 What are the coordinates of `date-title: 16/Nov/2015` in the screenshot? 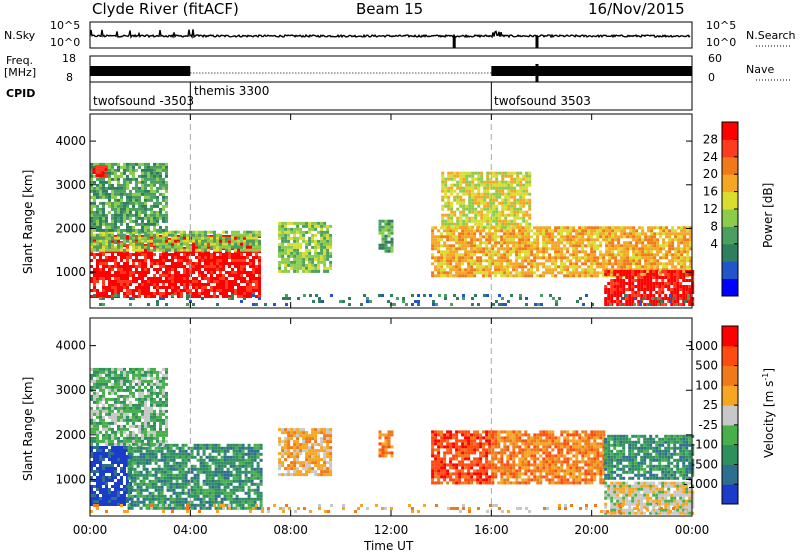 It's located at (636, 9).